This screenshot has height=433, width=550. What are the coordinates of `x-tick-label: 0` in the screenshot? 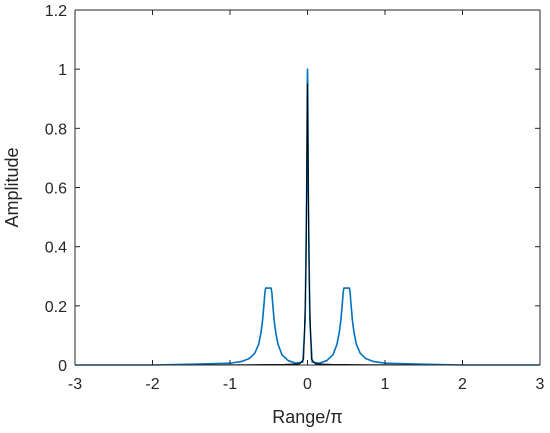 It's located at (307, 384).